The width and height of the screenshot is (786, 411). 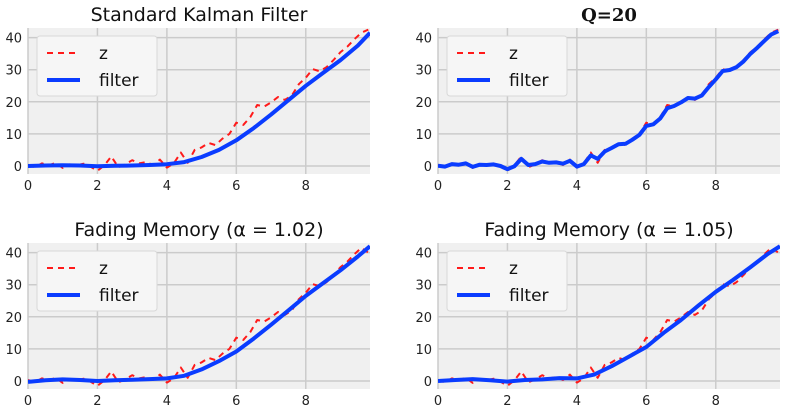 I want to click on chart-title: Fading Memory (α = 1.02), so click(x=198, y=230).